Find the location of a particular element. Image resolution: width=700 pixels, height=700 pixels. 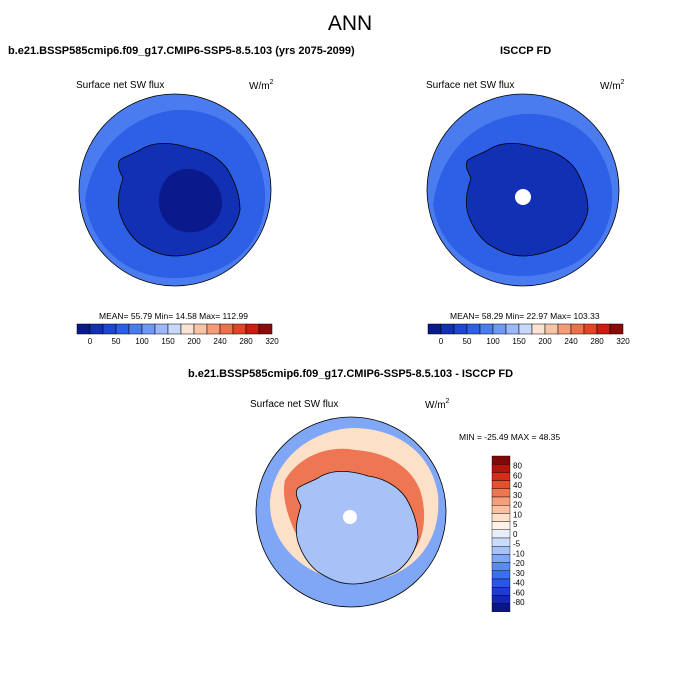

test-colorbar-tick: 100 is located at coordinates (142, 341).